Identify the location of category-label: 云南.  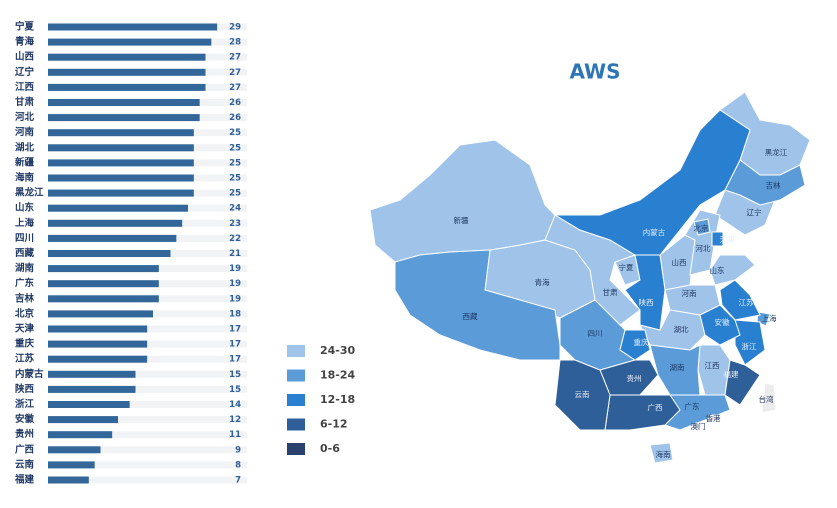
(25, 464).